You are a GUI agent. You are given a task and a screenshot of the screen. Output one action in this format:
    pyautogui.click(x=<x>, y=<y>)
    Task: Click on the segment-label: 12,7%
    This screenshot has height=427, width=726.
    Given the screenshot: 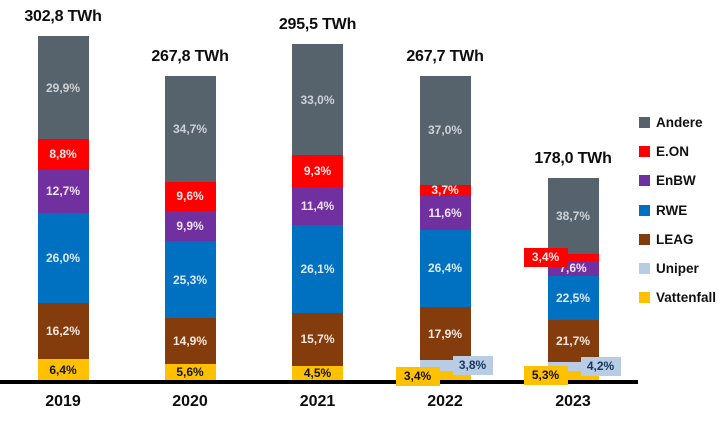 What is the action you would take?
    pyautogui.click(x=63, y=191)
    